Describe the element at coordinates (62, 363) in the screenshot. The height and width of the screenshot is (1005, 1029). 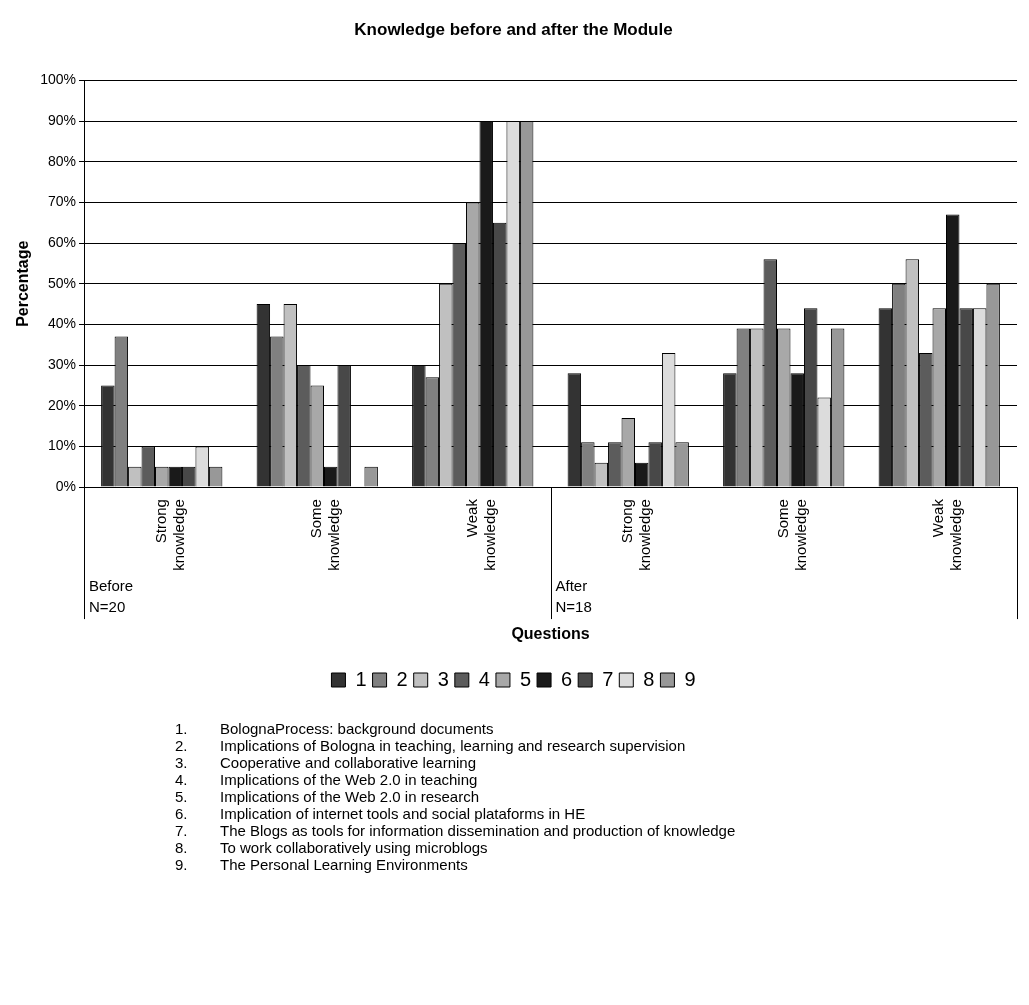
I see `y-tick-label: 30%` at that location.